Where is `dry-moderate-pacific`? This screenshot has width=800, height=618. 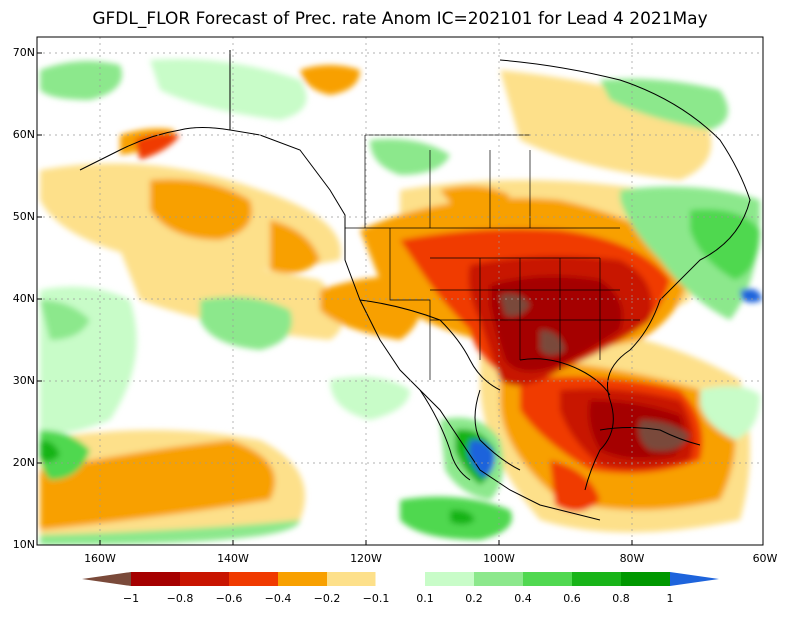 dry-moderate-pacific is located at coordinates (157, 485).